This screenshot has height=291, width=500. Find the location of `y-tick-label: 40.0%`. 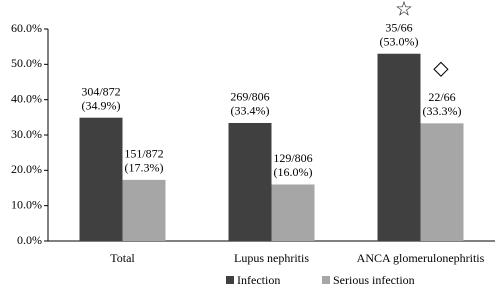

y-tick-label: 40.0% is located at coordinates (26, 98).